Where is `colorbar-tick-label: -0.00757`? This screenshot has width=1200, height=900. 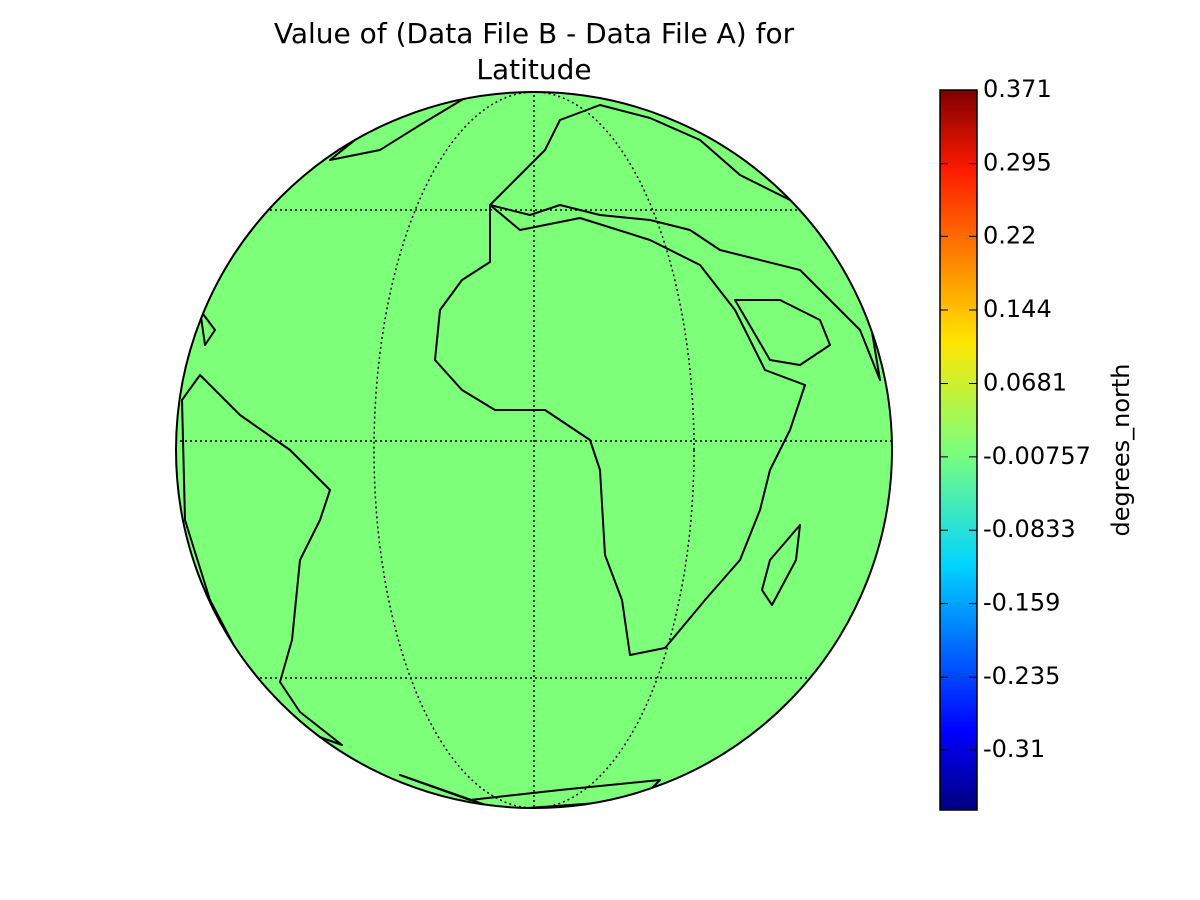
colorbar-tick-label: -0.00757 is located at coordinates (1037, 456).